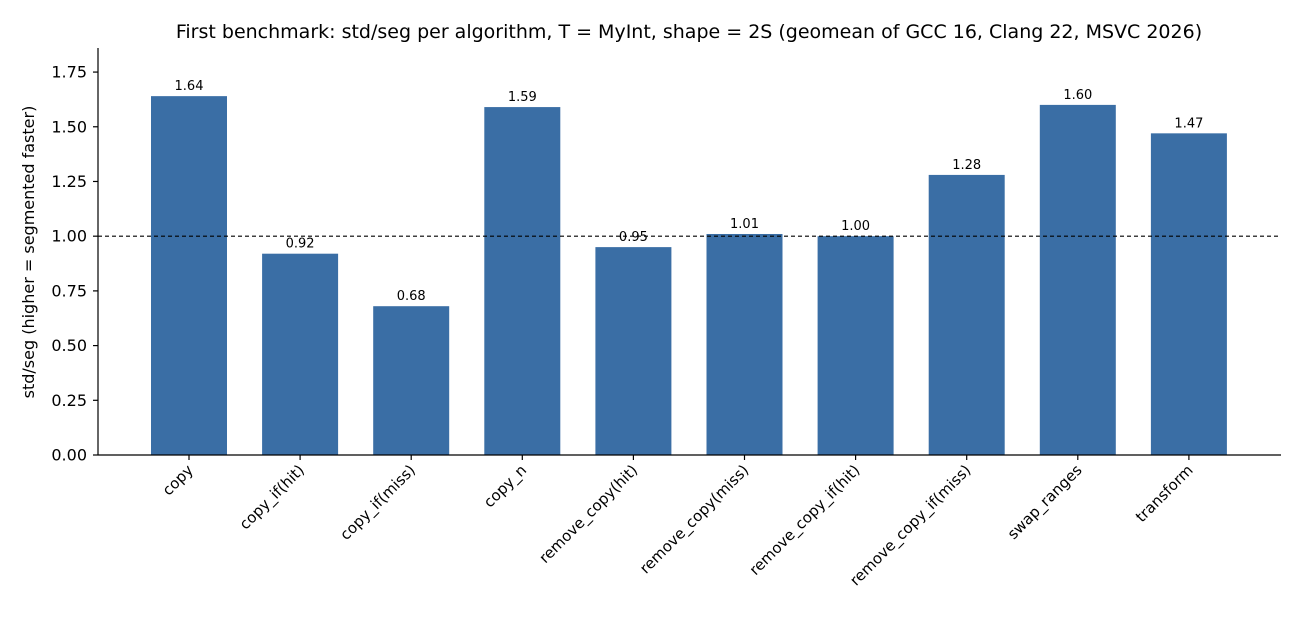 This screenshot has width=1300, height=624. I want to click on y-tick-label-4: 1.00, so click(69, 236).